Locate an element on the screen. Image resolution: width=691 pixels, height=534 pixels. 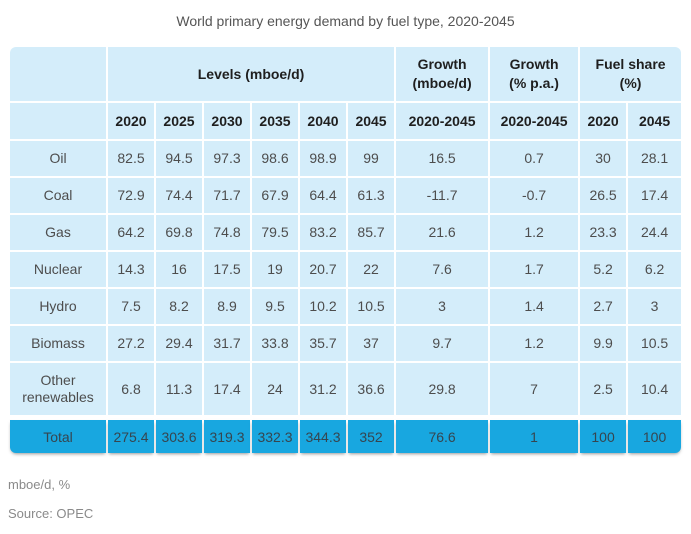
col-header-growth-pct-range: 2020-2045 is located at coordinates (534, 121).